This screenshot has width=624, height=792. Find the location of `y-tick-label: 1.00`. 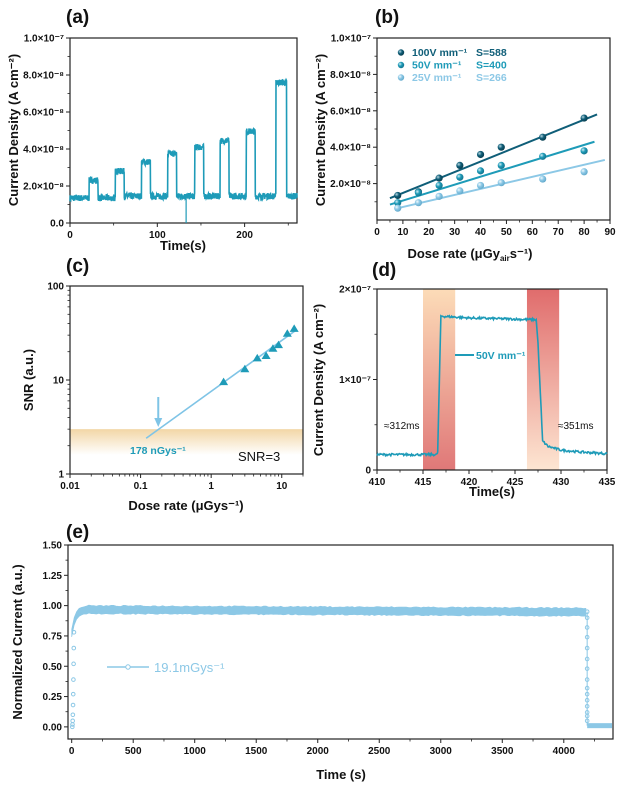

y-tick-label: 1.00 is located at coordinates (53, 606).